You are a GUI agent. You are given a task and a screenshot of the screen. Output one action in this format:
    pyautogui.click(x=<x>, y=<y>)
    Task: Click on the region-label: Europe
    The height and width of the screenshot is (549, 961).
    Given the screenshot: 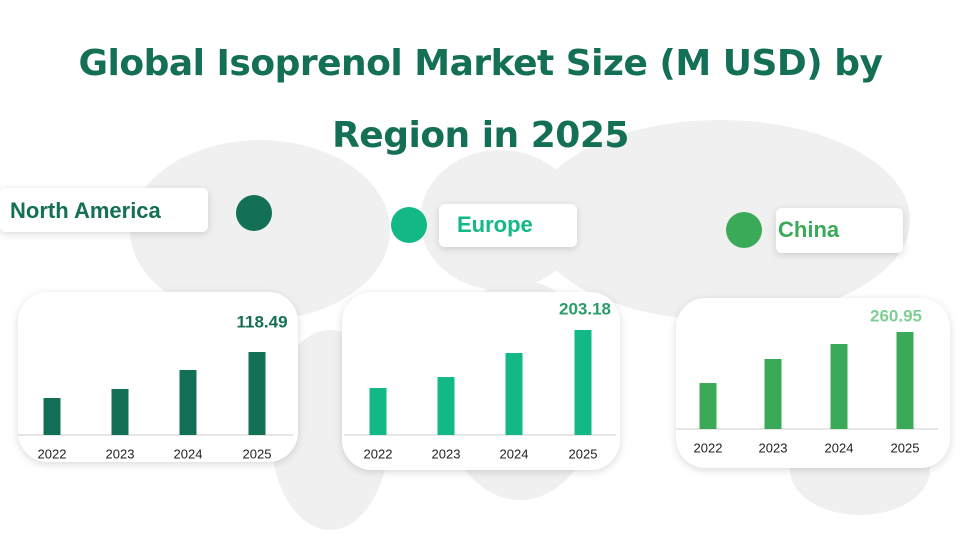 What is the action you would take?
    pyautogui.click(x=495, y=224)
    